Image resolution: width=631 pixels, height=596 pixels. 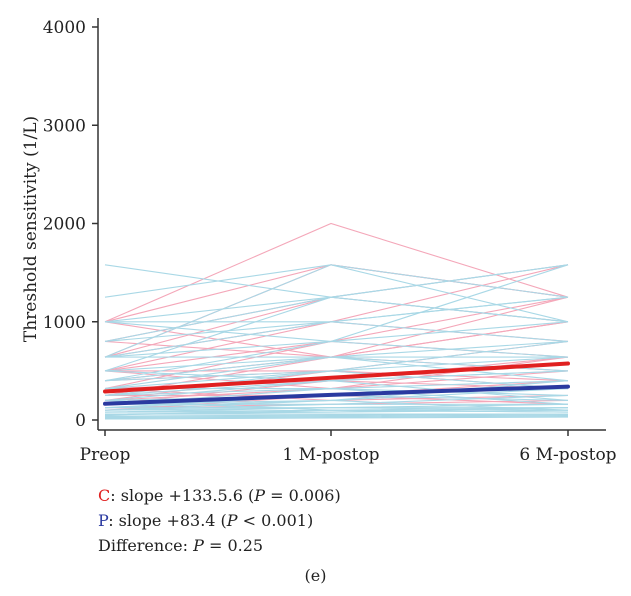 I want to click on legend-p-pvalue: < 0.001), so click(x=275, y=520).